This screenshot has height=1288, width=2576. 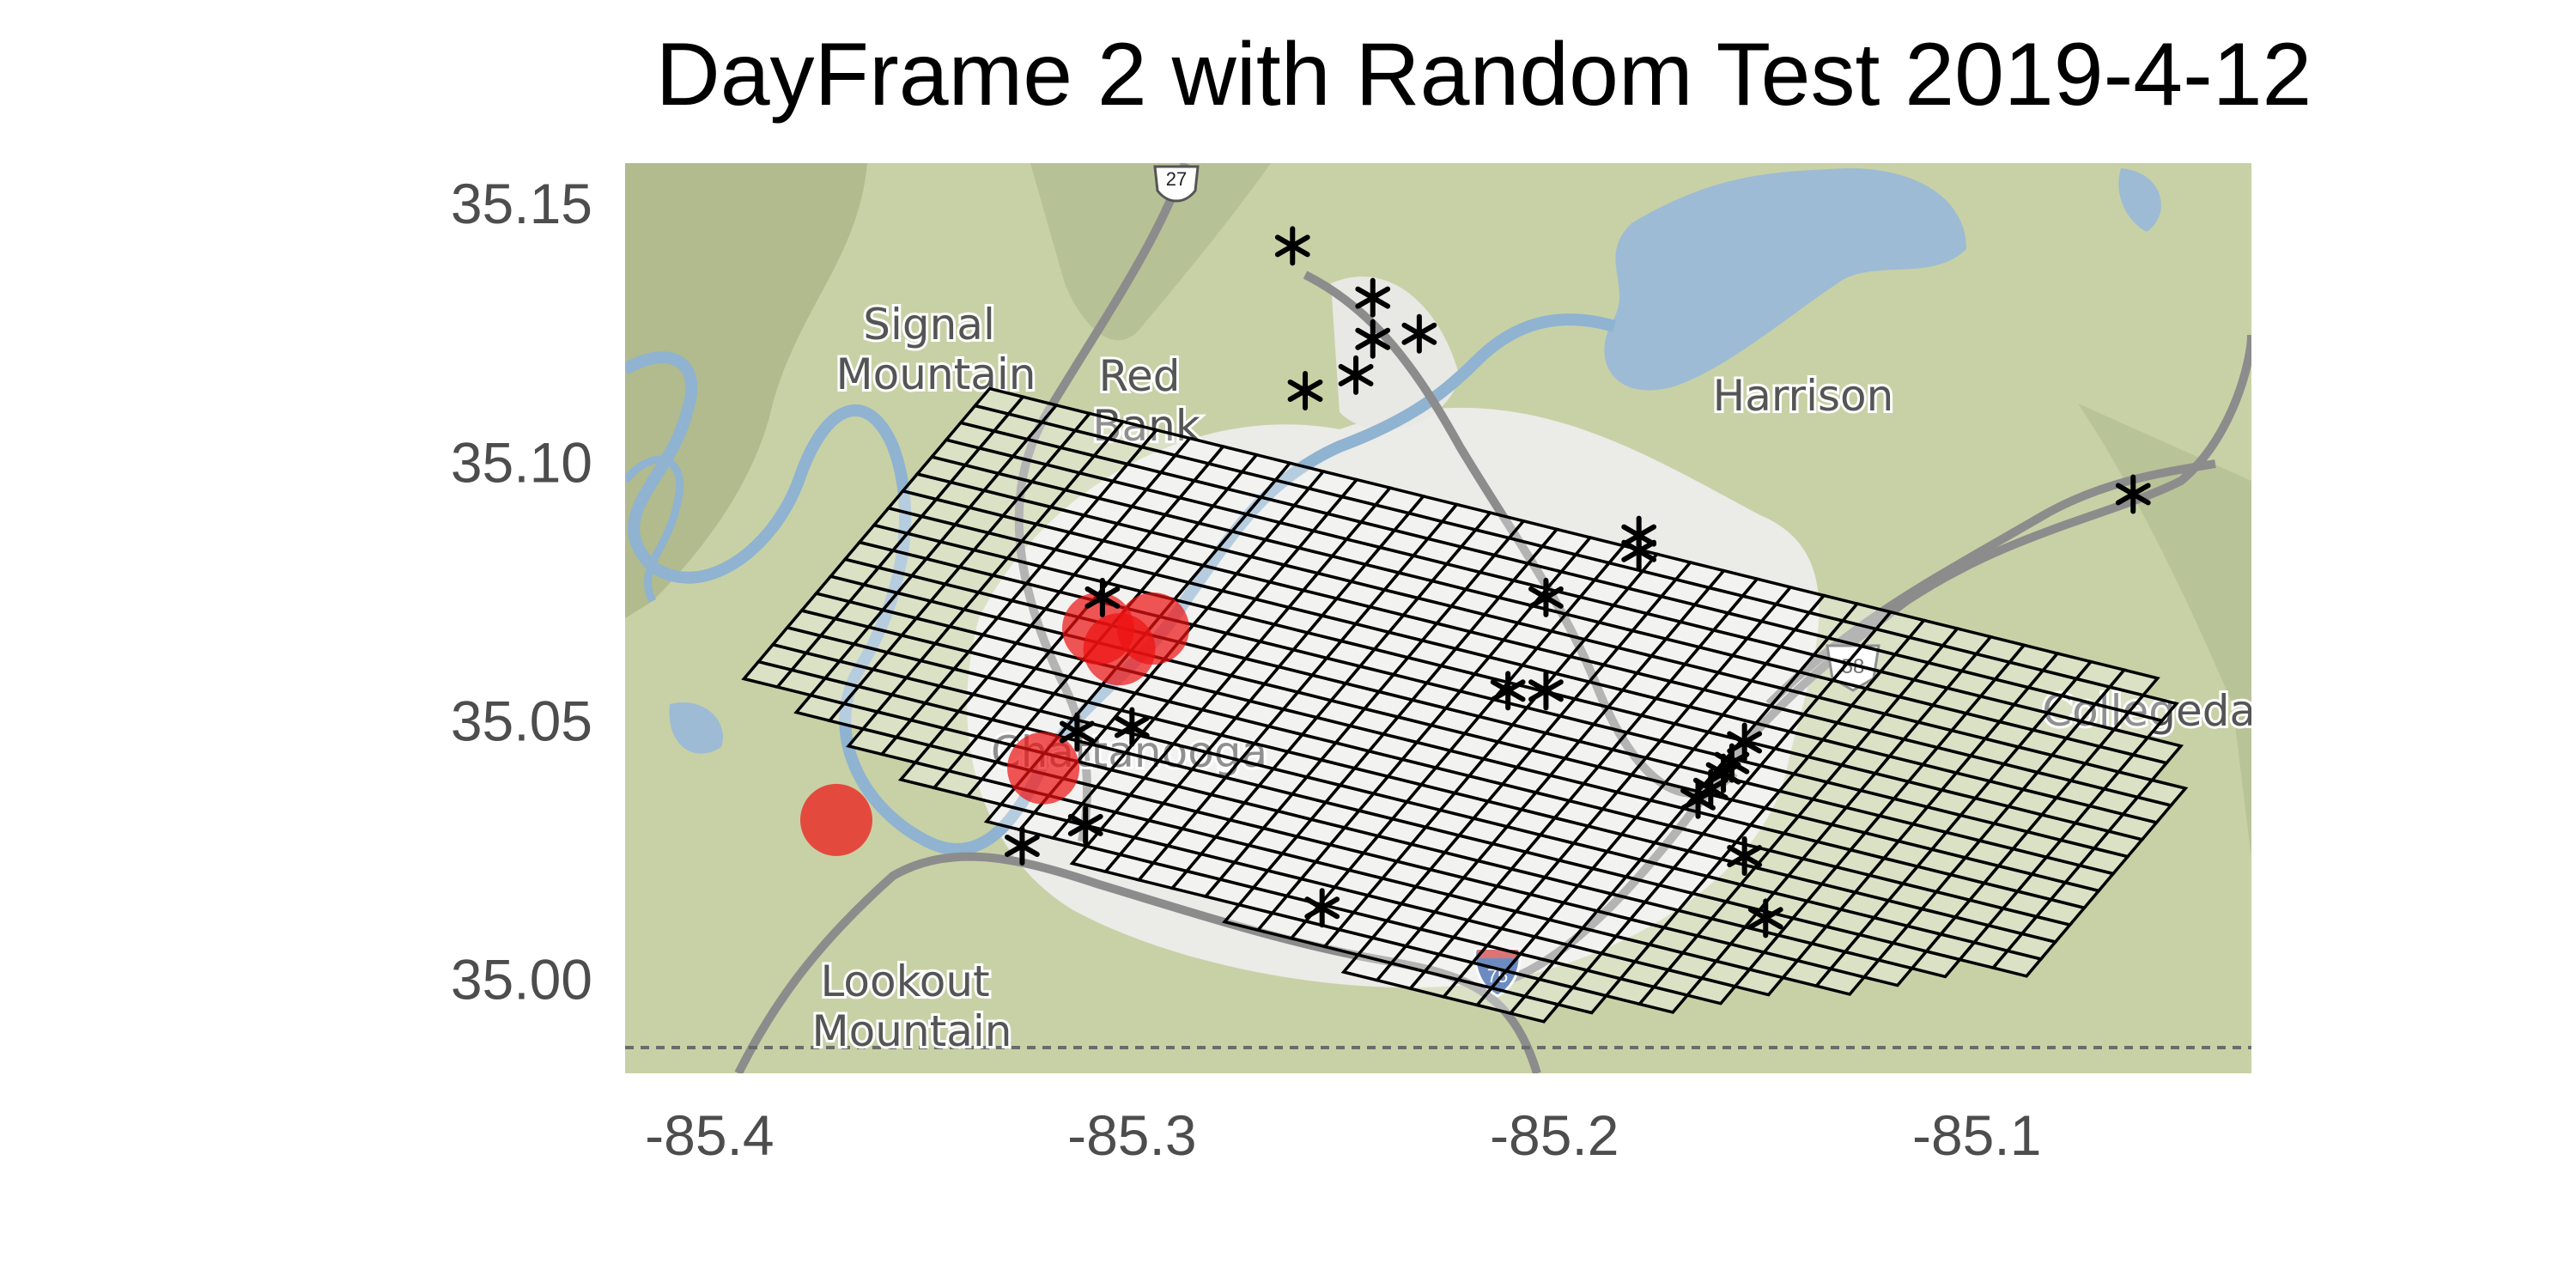 I want to click on y-tick-label: 35.05, so click(x=521, y=720).